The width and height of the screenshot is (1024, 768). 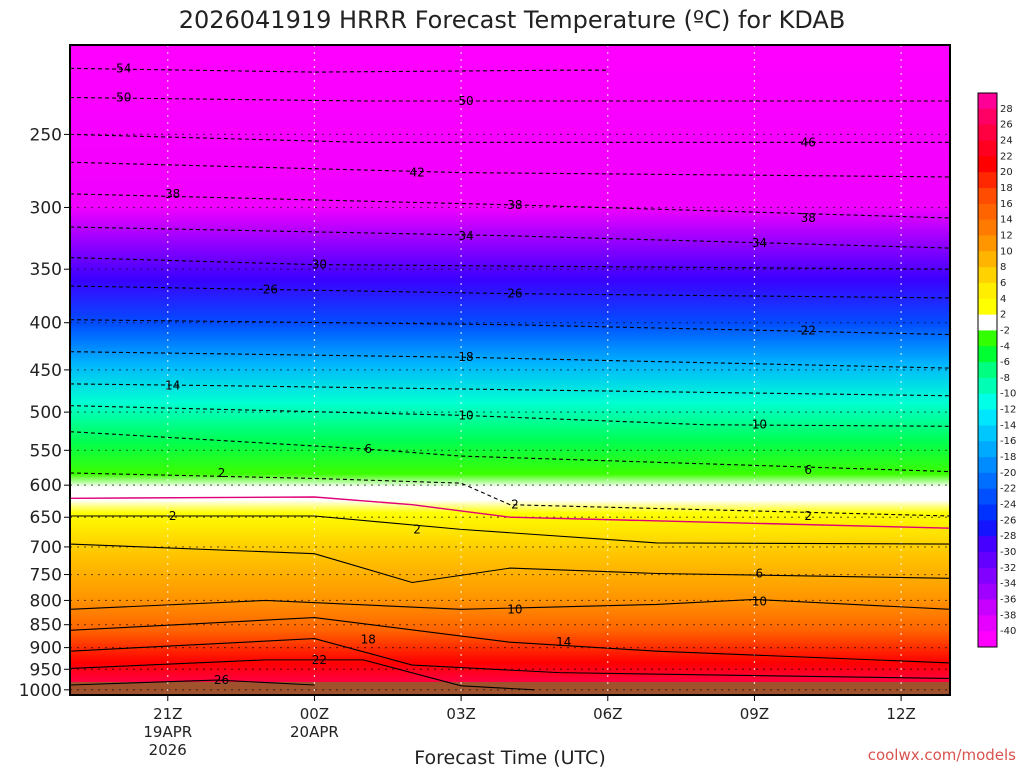 I want to click on colorbar-tick-27: -28, so click(x=1008, y=536).